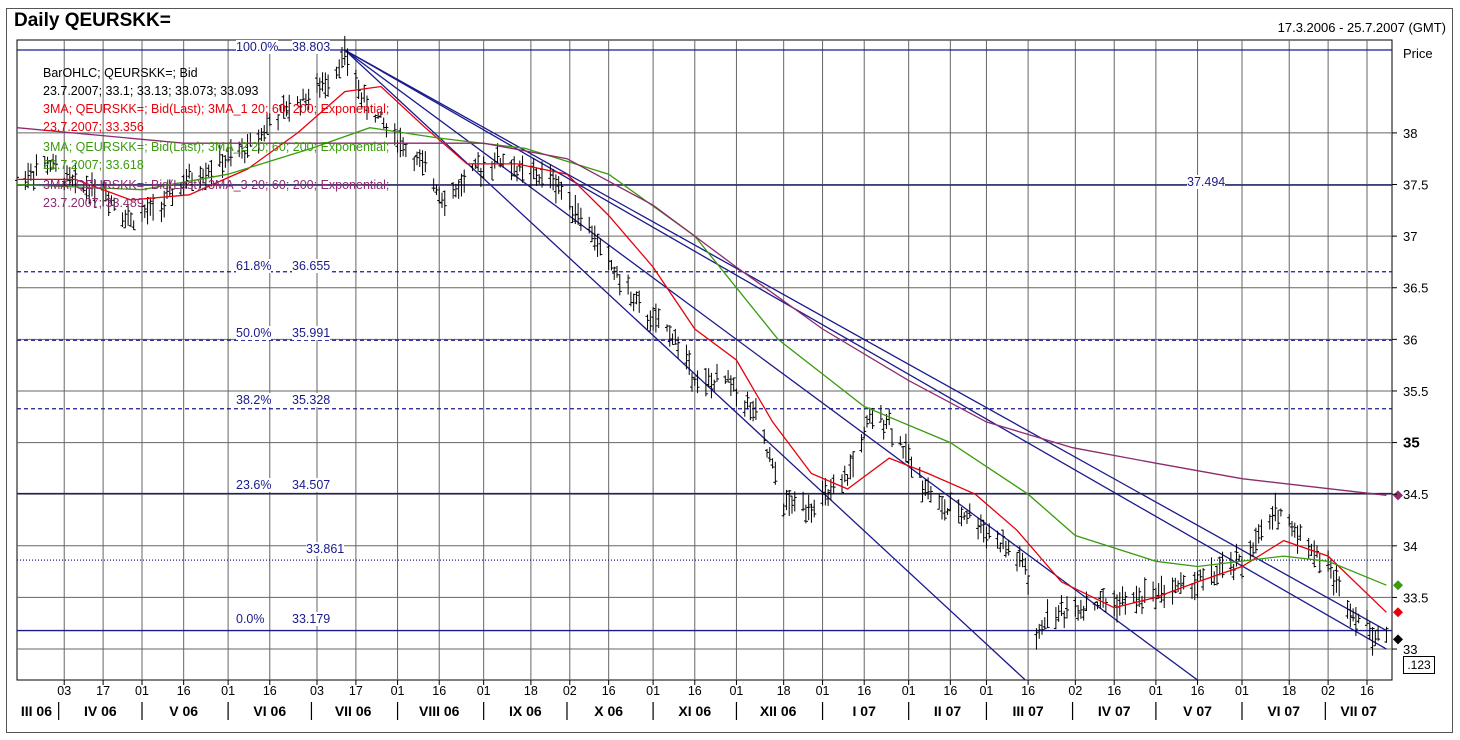 The image size is (1460, 740). What do you see at coordinates (947, 711) in the screenshot?
I see `x-month-label: II 07` at bounding box center [947, 711].